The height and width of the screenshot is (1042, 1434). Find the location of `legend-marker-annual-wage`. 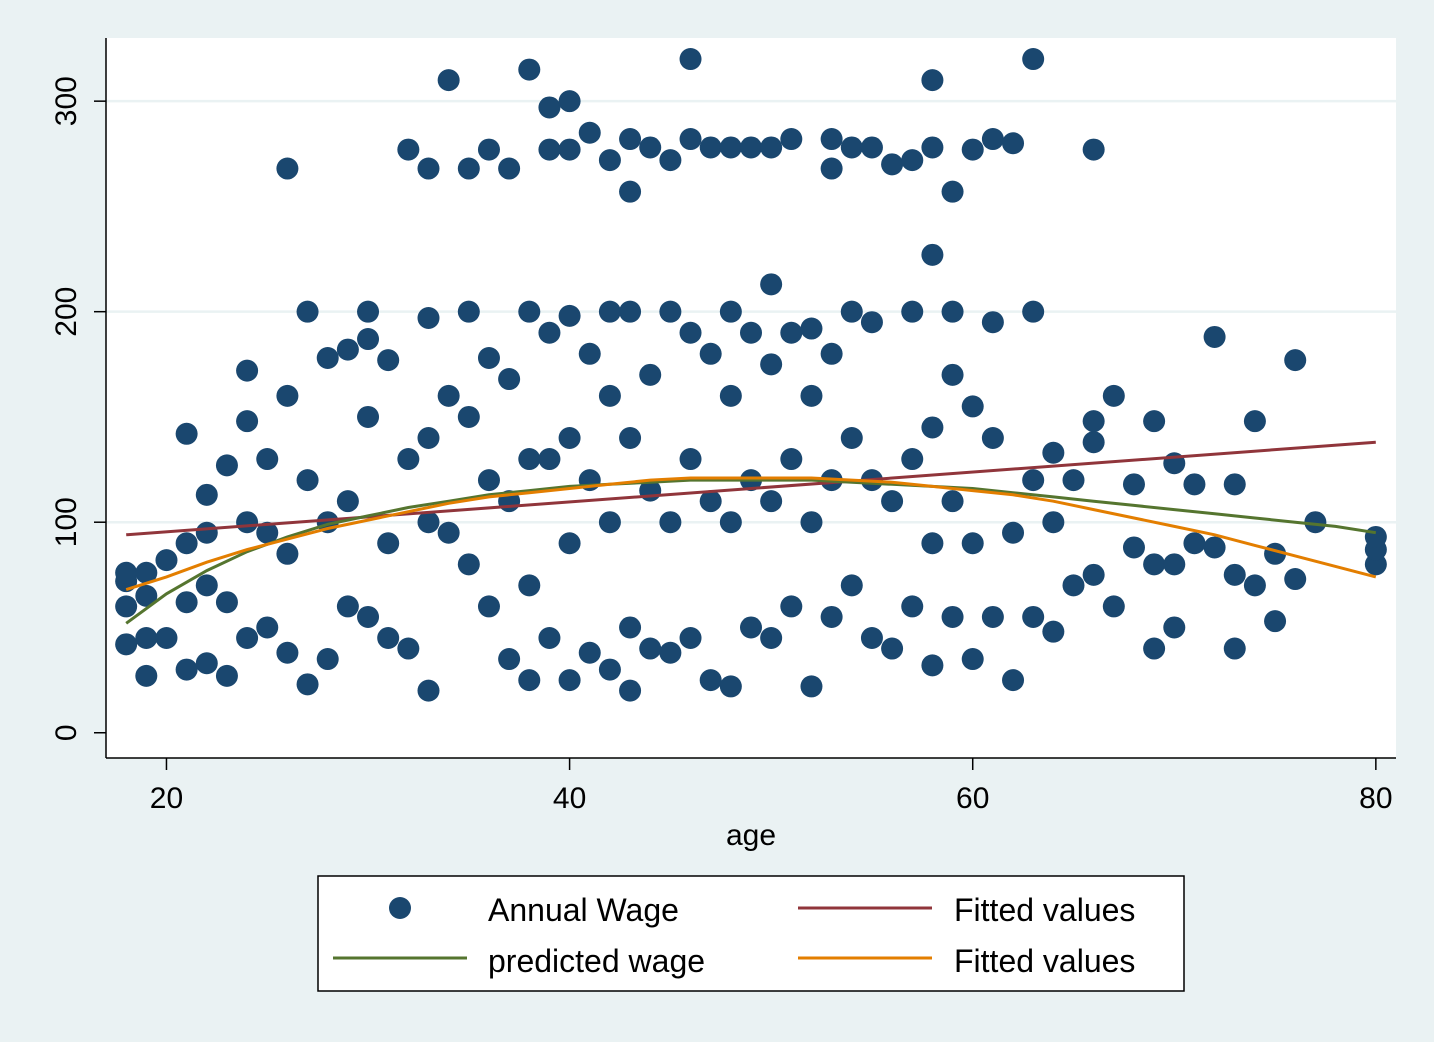

legend-marker-annual-wage is located at coordinates (400, 908).